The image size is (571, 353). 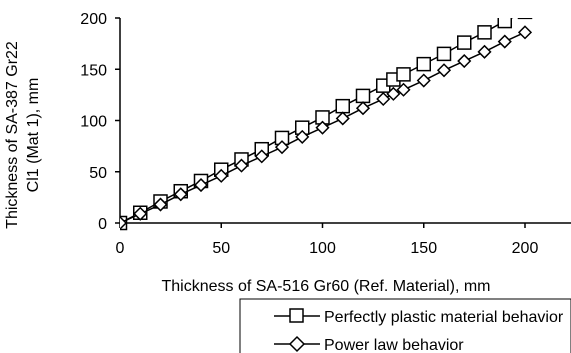 What do you see at coordinates (297, 344) in the screenshot?
I see `legend-marker-diamond` at bounding box center [297, 344].